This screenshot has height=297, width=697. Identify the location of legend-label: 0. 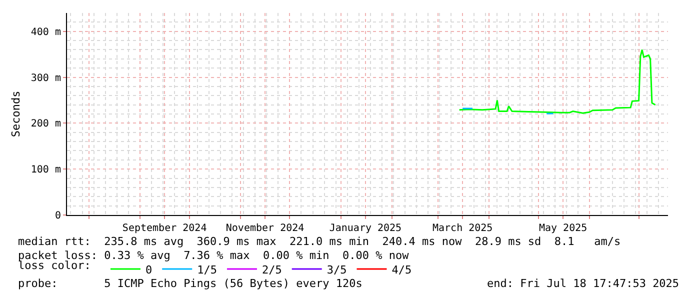
(148, 269).